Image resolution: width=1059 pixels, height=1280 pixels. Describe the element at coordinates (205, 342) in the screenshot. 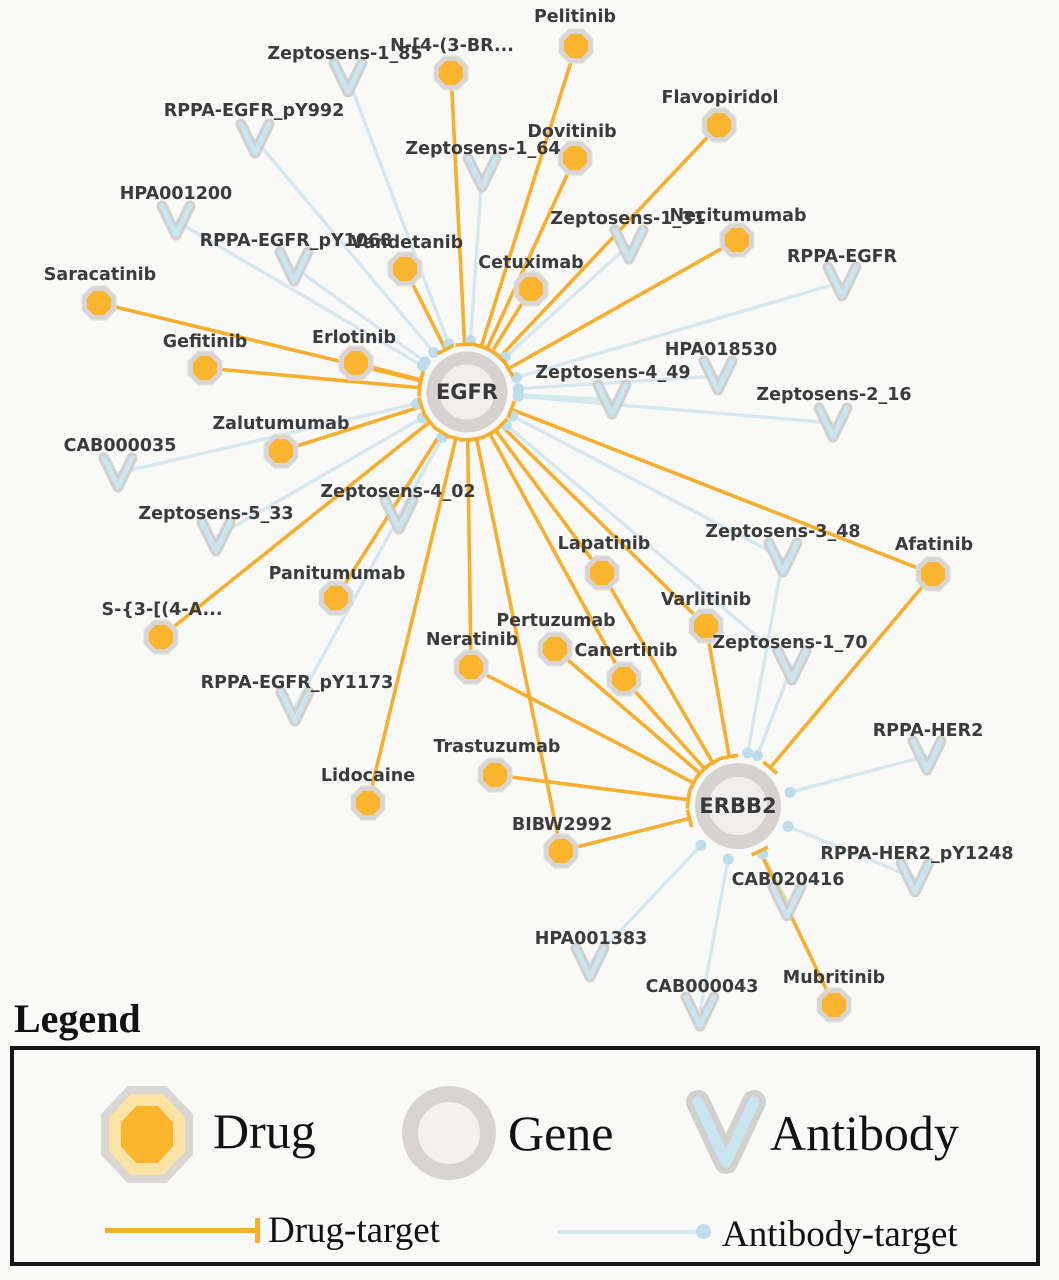

I see `node-label-gefitinib: Gefitinib` at that location.